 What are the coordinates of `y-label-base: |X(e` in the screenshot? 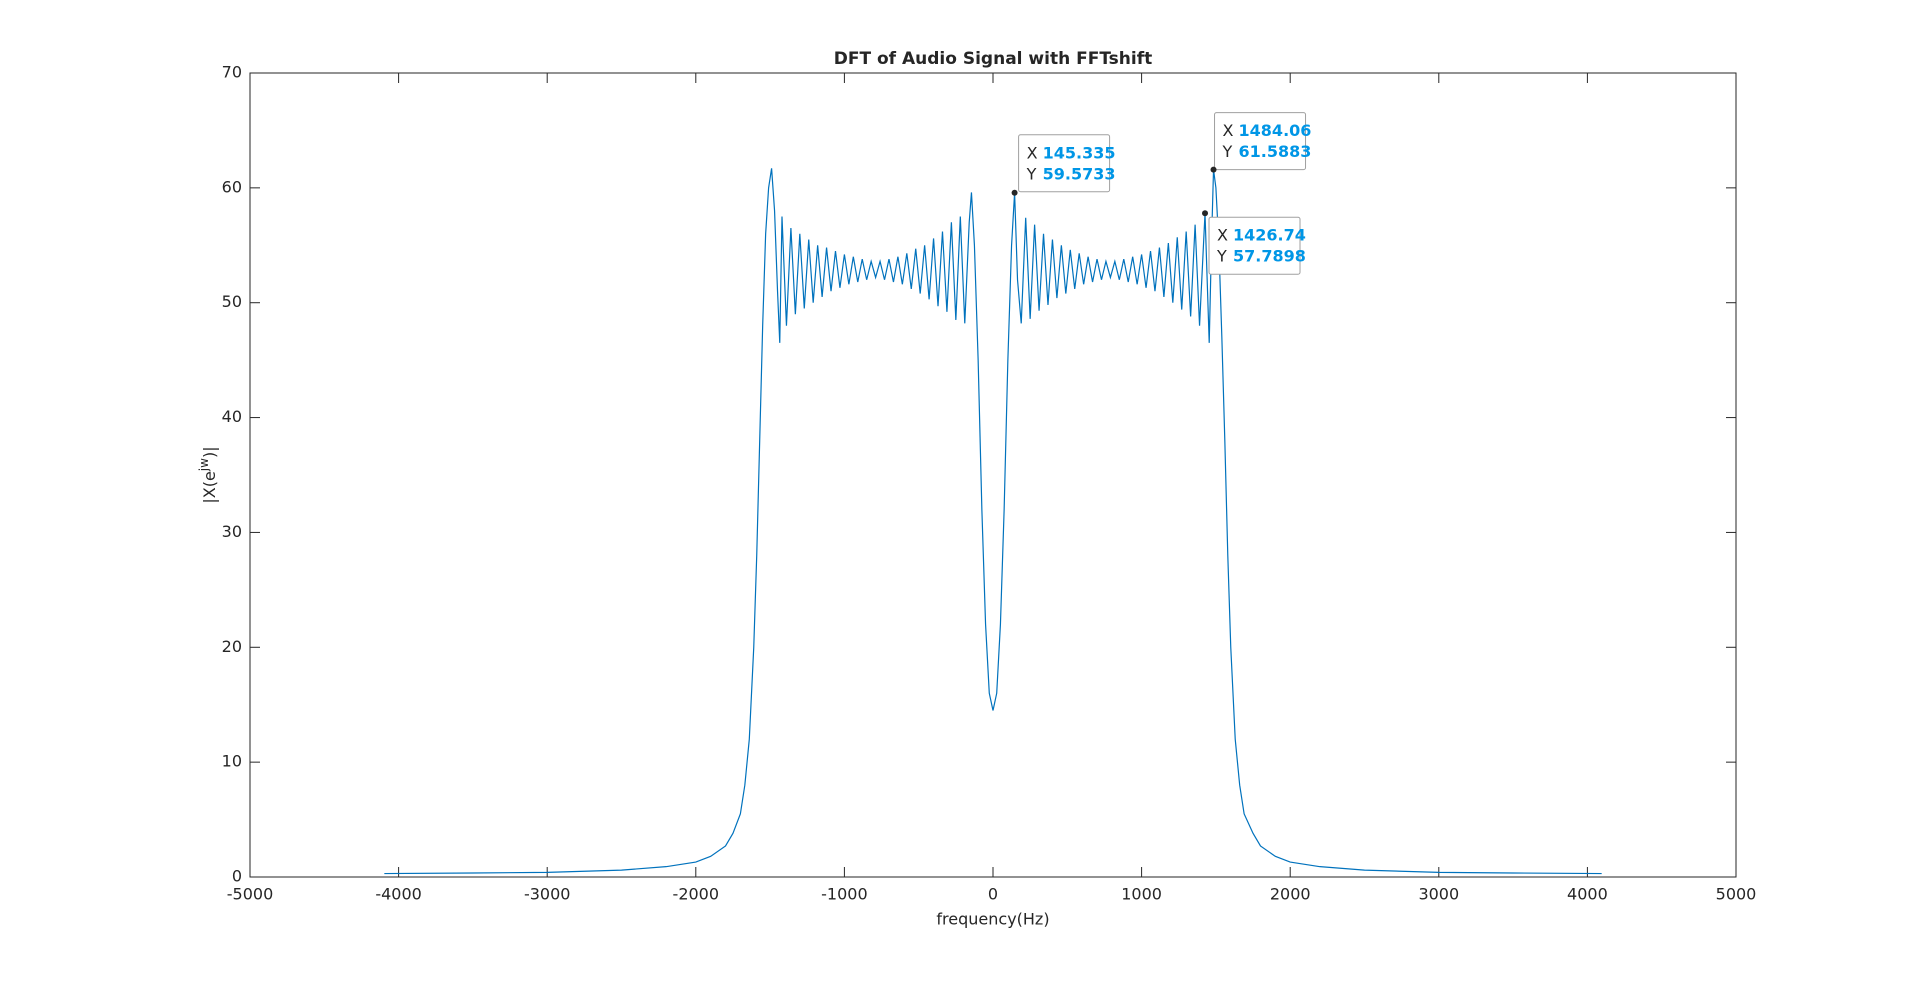 It's located at (209, 487).